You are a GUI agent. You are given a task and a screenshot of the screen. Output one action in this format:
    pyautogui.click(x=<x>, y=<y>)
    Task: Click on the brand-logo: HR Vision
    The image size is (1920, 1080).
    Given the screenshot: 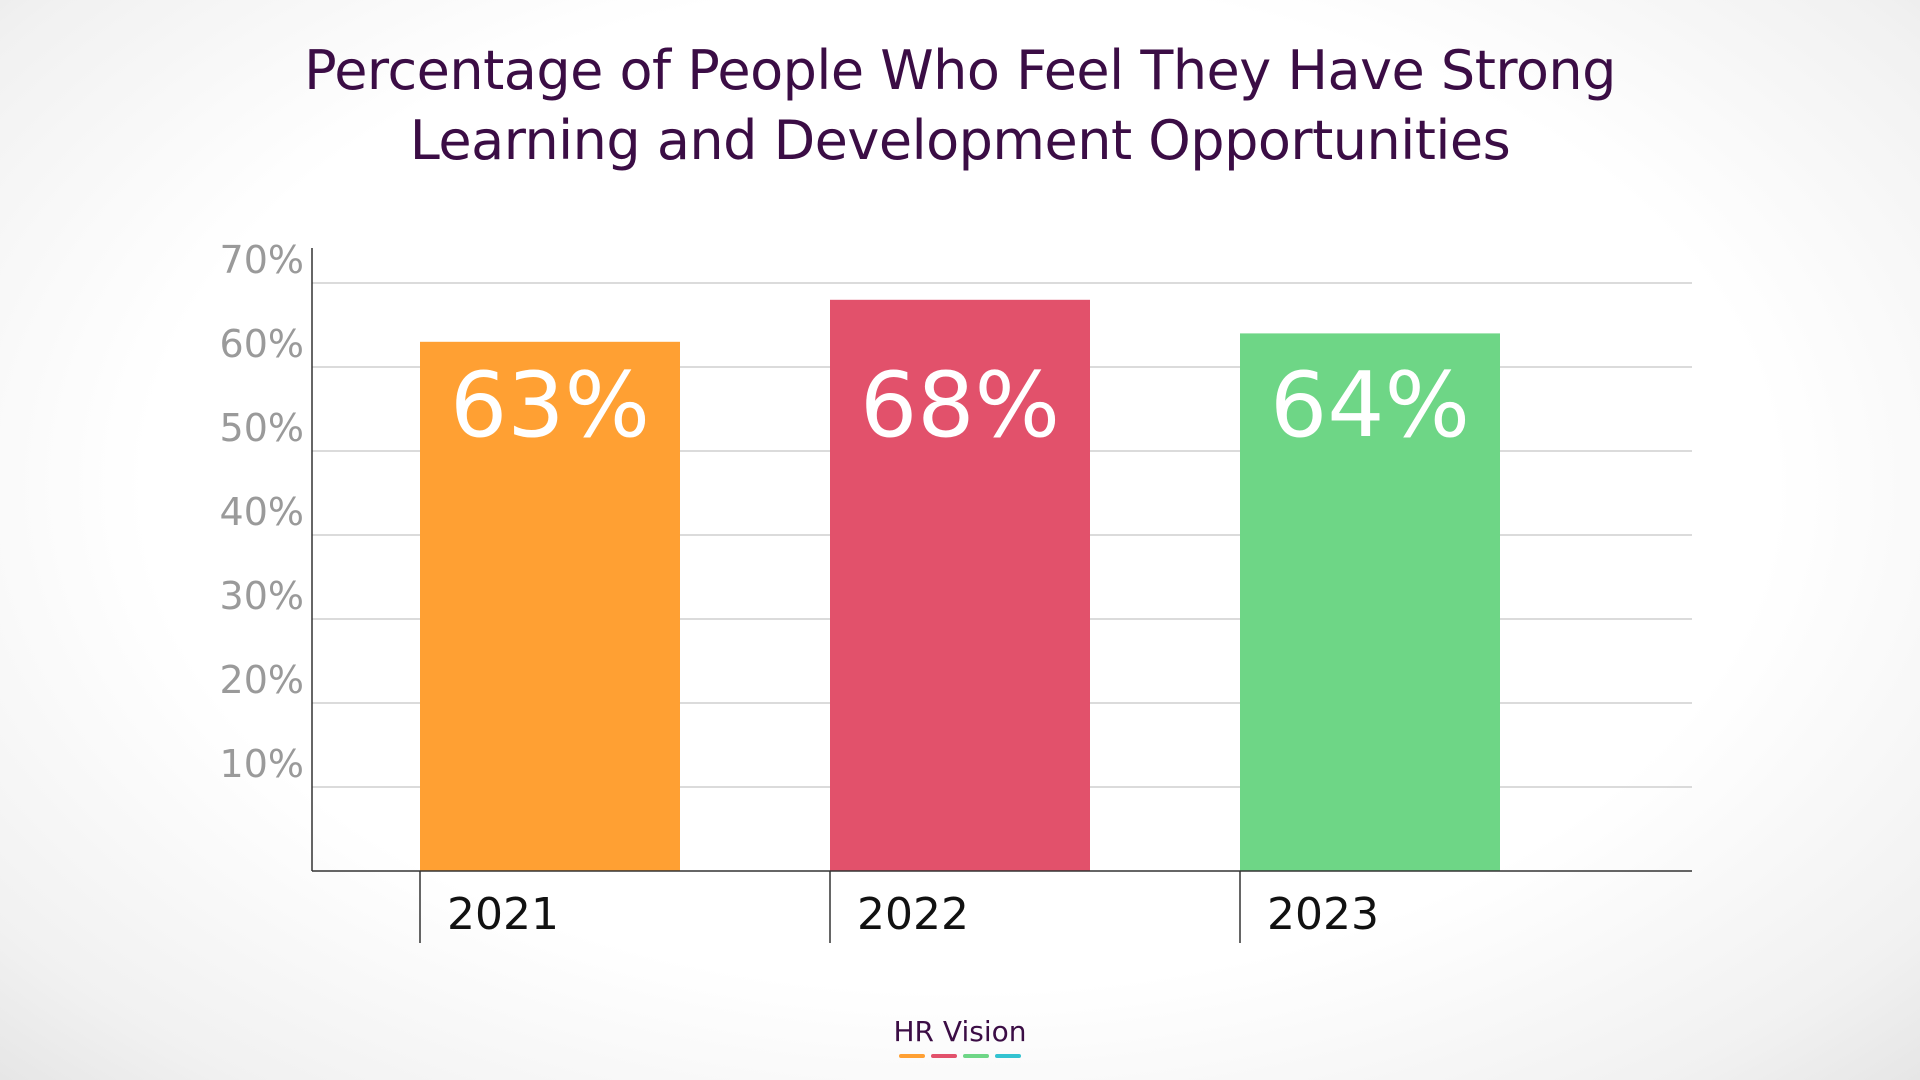 What is the action you would take?
    pyautogui.click(x=960, y=1035)
    